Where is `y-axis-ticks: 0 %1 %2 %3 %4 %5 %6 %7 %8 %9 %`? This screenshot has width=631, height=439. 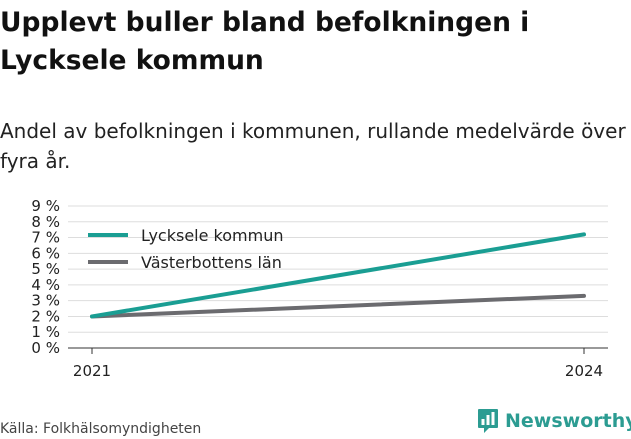
y-axis-ticks: 0 %1 %2 %3 %4 %5 %6 %7 %8 %9 % is located at coordinates (45, 277).